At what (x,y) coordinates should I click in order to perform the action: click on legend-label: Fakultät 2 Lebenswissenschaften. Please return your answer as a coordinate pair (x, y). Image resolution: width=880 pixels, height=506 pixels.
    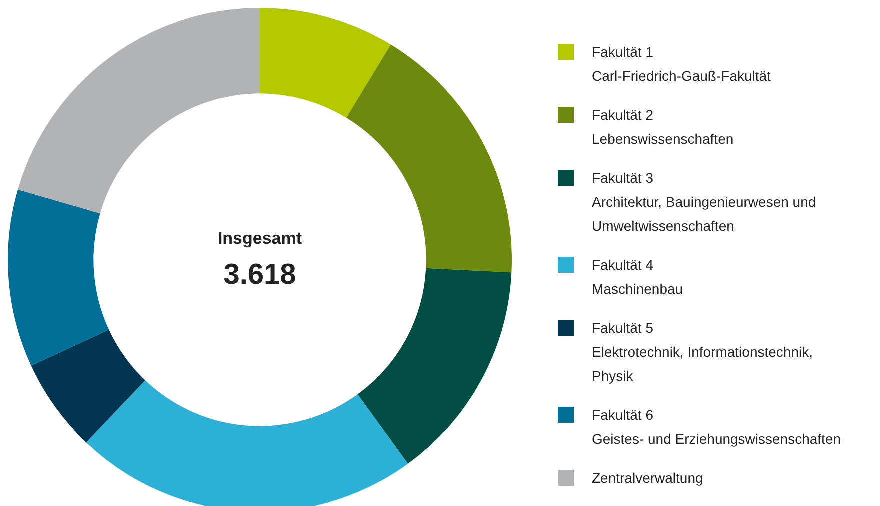
    Looking at the image, I should click on (663, 127).